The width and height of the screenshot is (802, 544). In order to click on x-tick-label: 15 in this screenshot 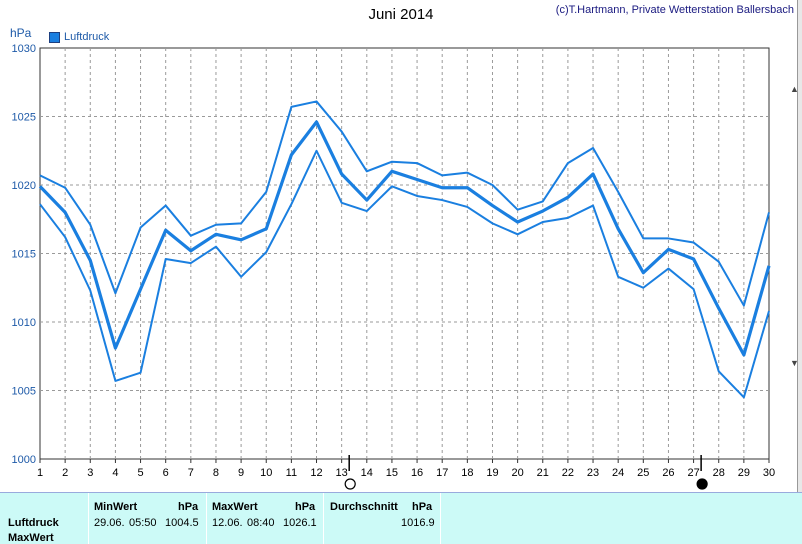, I will do `click(392, 473)`.